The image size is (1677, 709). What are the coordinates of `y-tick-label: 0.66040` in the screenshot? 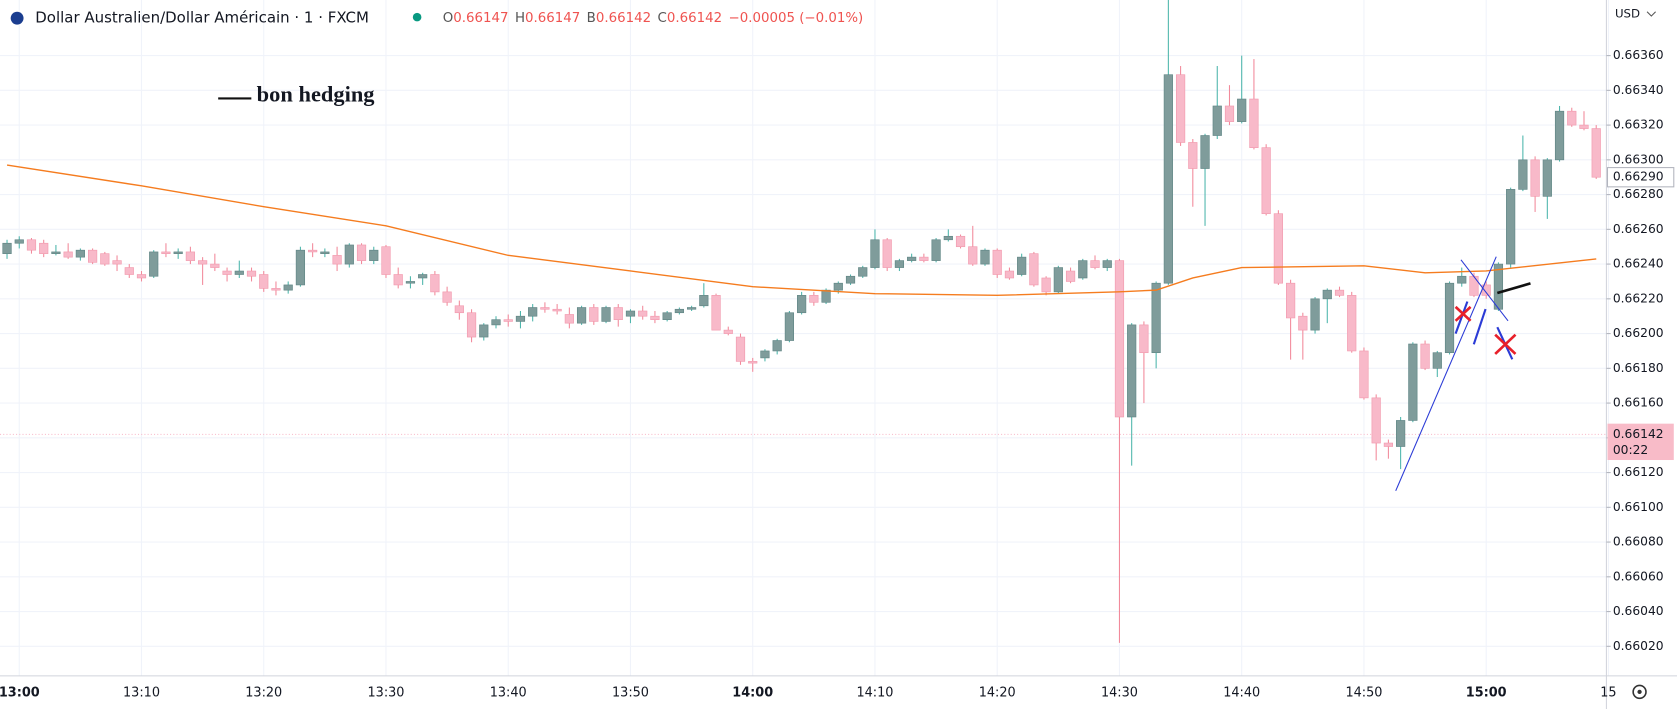 It's located at (1638, 611).